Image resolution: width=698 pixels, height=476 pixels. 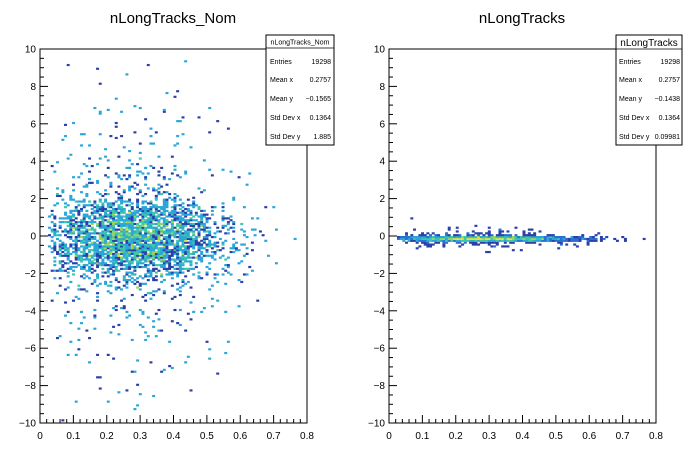 I want to click on left-stat-label: Mean y, so click(x=281, y=99).